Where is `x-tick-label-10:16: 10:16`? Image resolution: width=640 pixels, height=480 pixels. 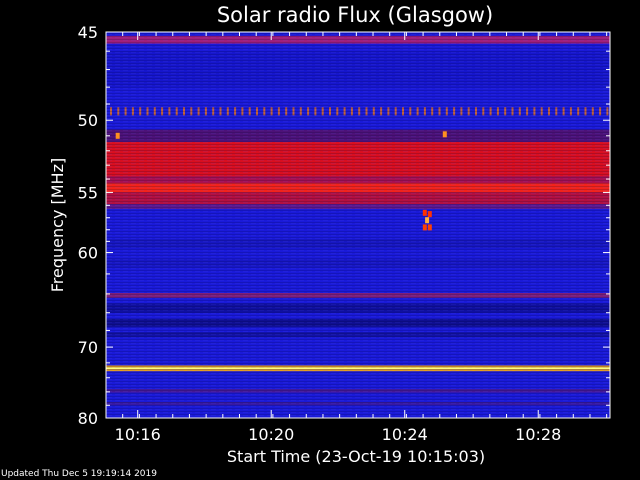
x-tick-label-10:16: 10:16 is located at coordinates (138, 434).